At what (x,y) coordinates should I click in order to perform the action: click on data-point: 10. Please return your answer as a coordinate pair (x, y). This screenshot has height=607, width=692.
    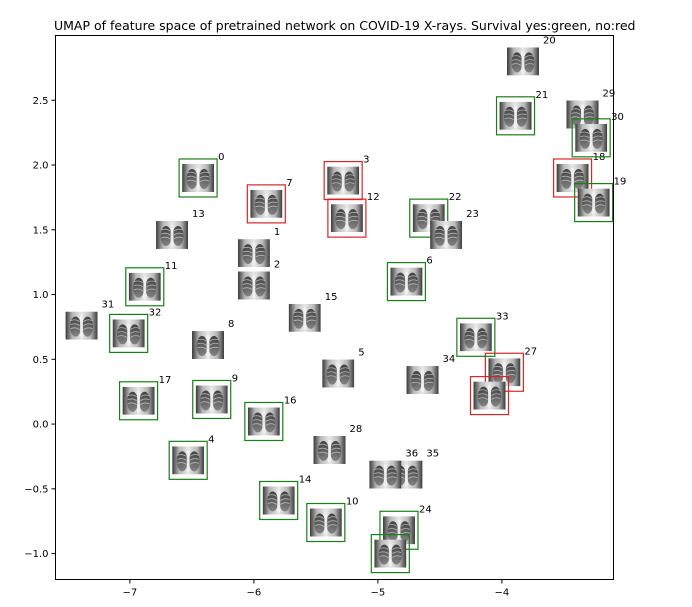
    Looking at the image, I should click on (332, 520).